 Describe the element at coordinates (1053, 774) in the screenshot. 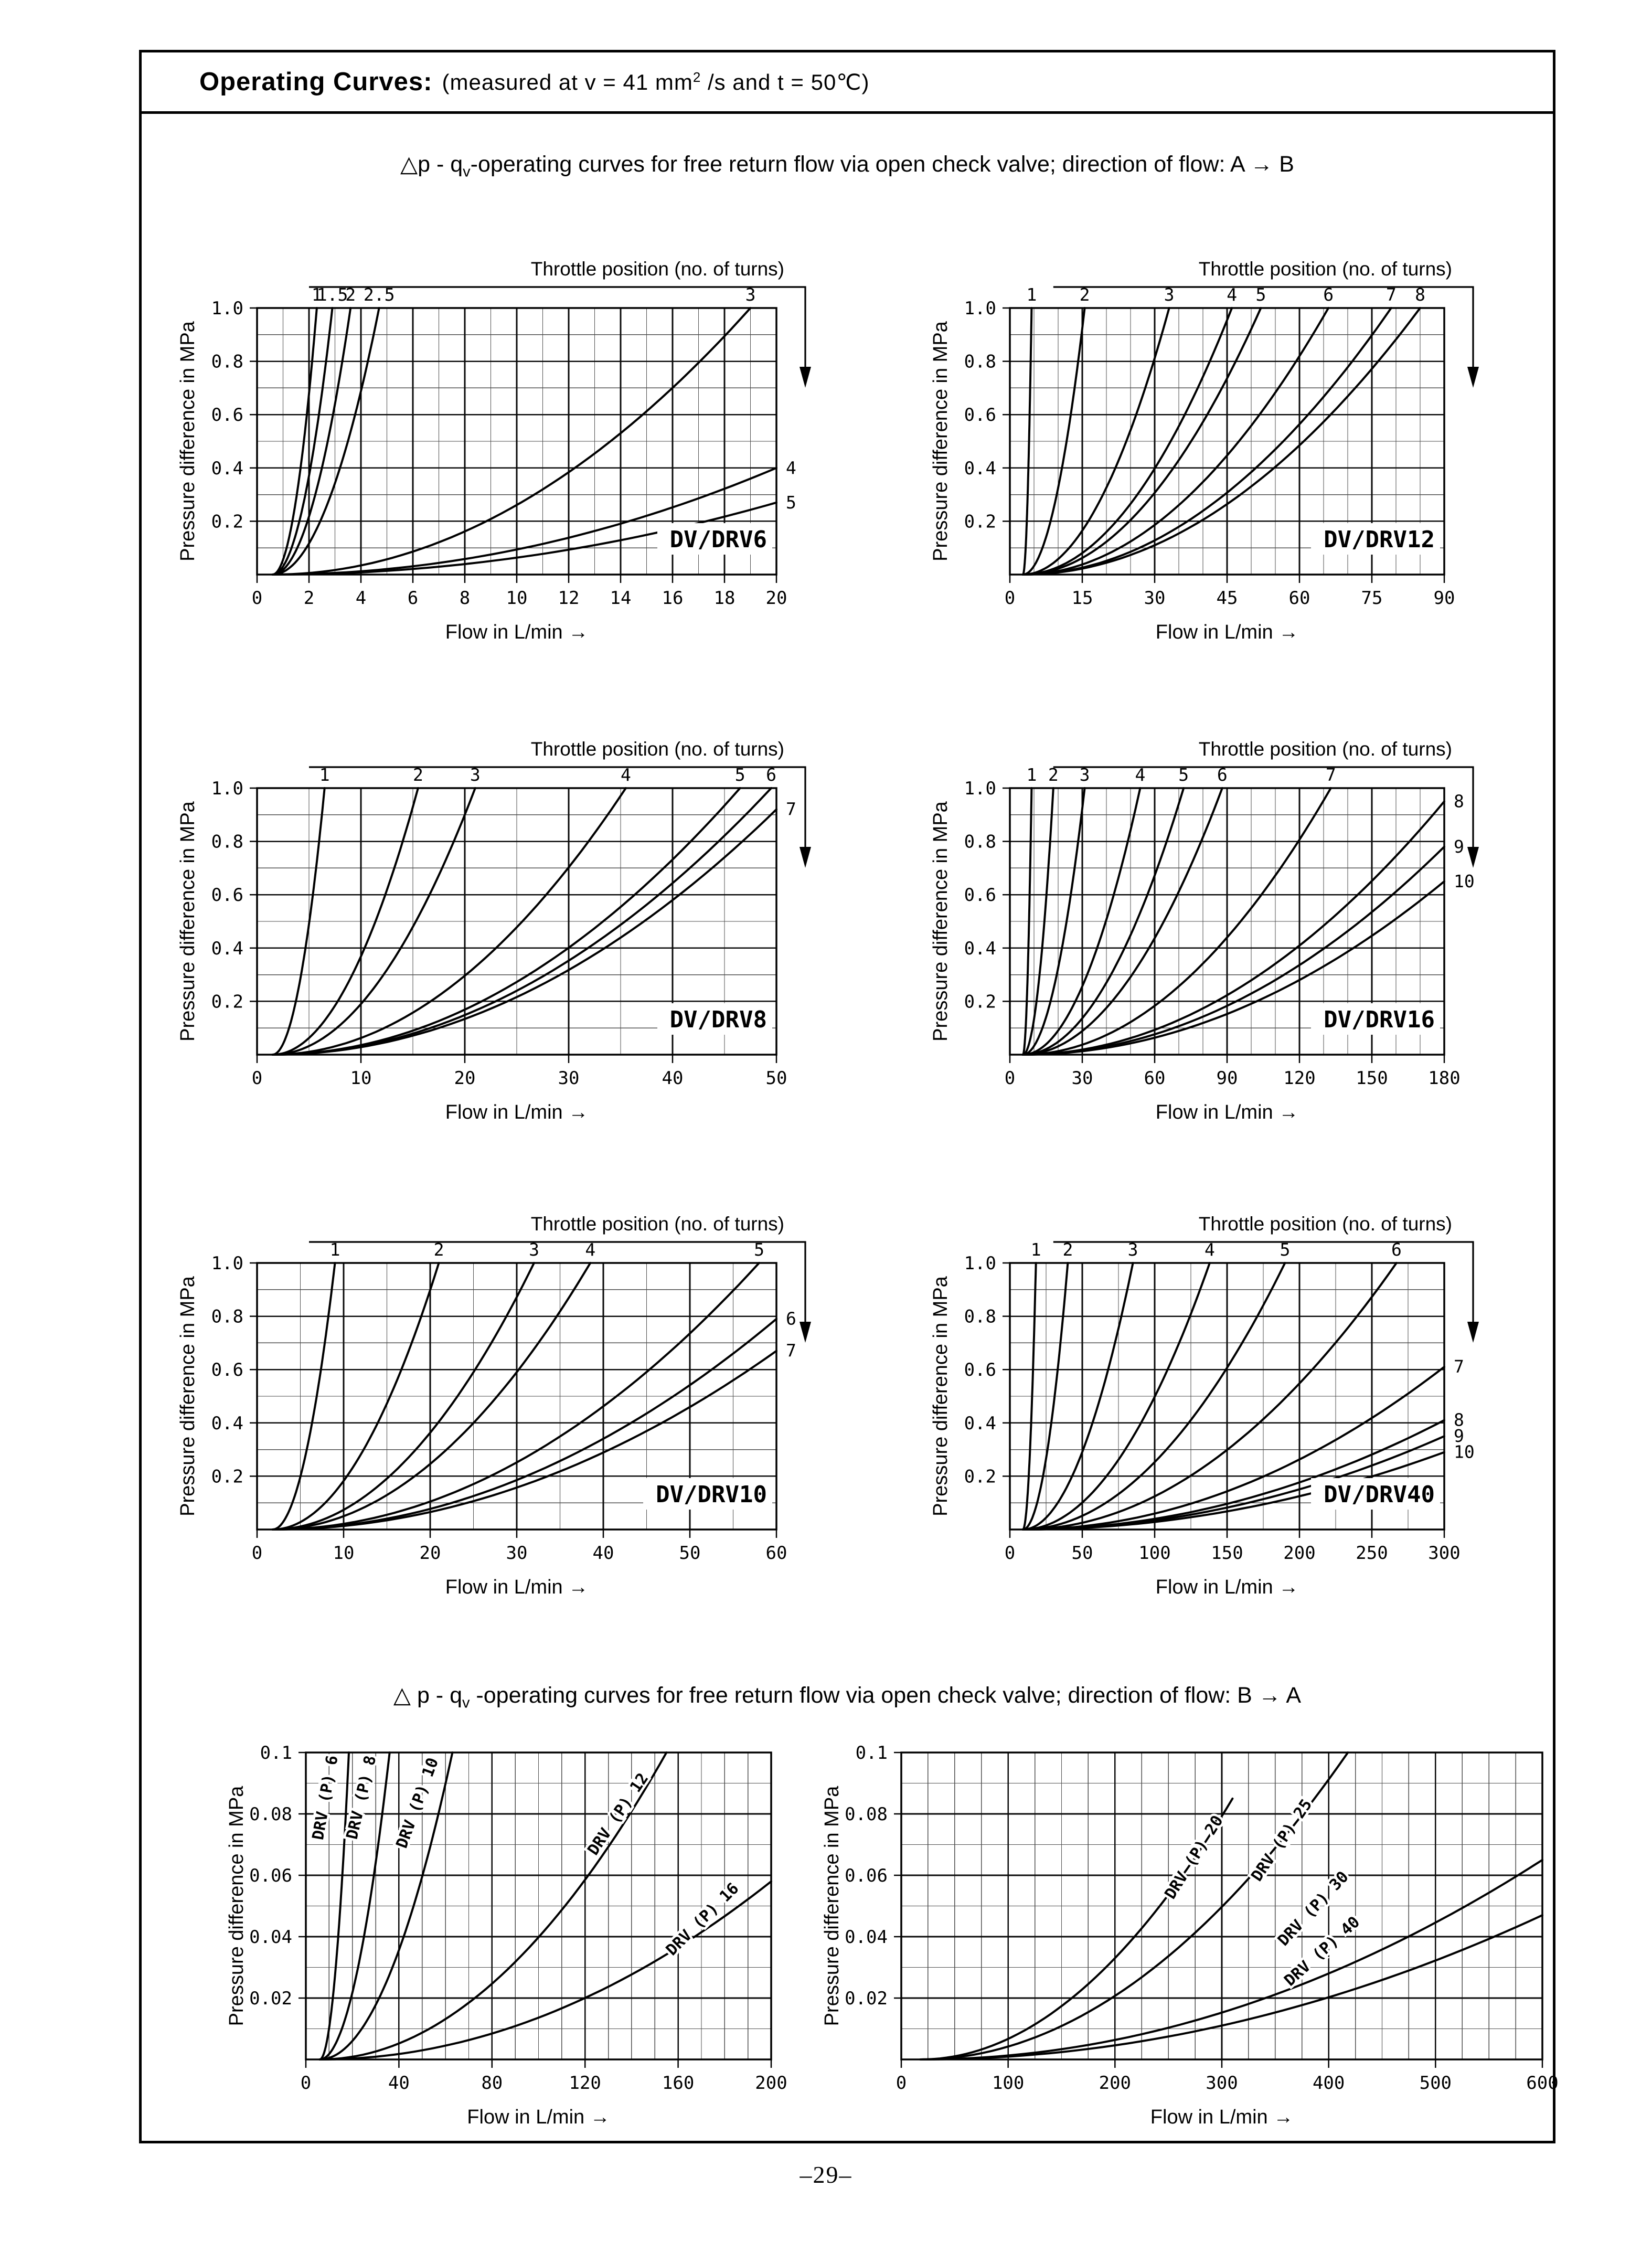

I see `curve-label-top: 2` at that location.